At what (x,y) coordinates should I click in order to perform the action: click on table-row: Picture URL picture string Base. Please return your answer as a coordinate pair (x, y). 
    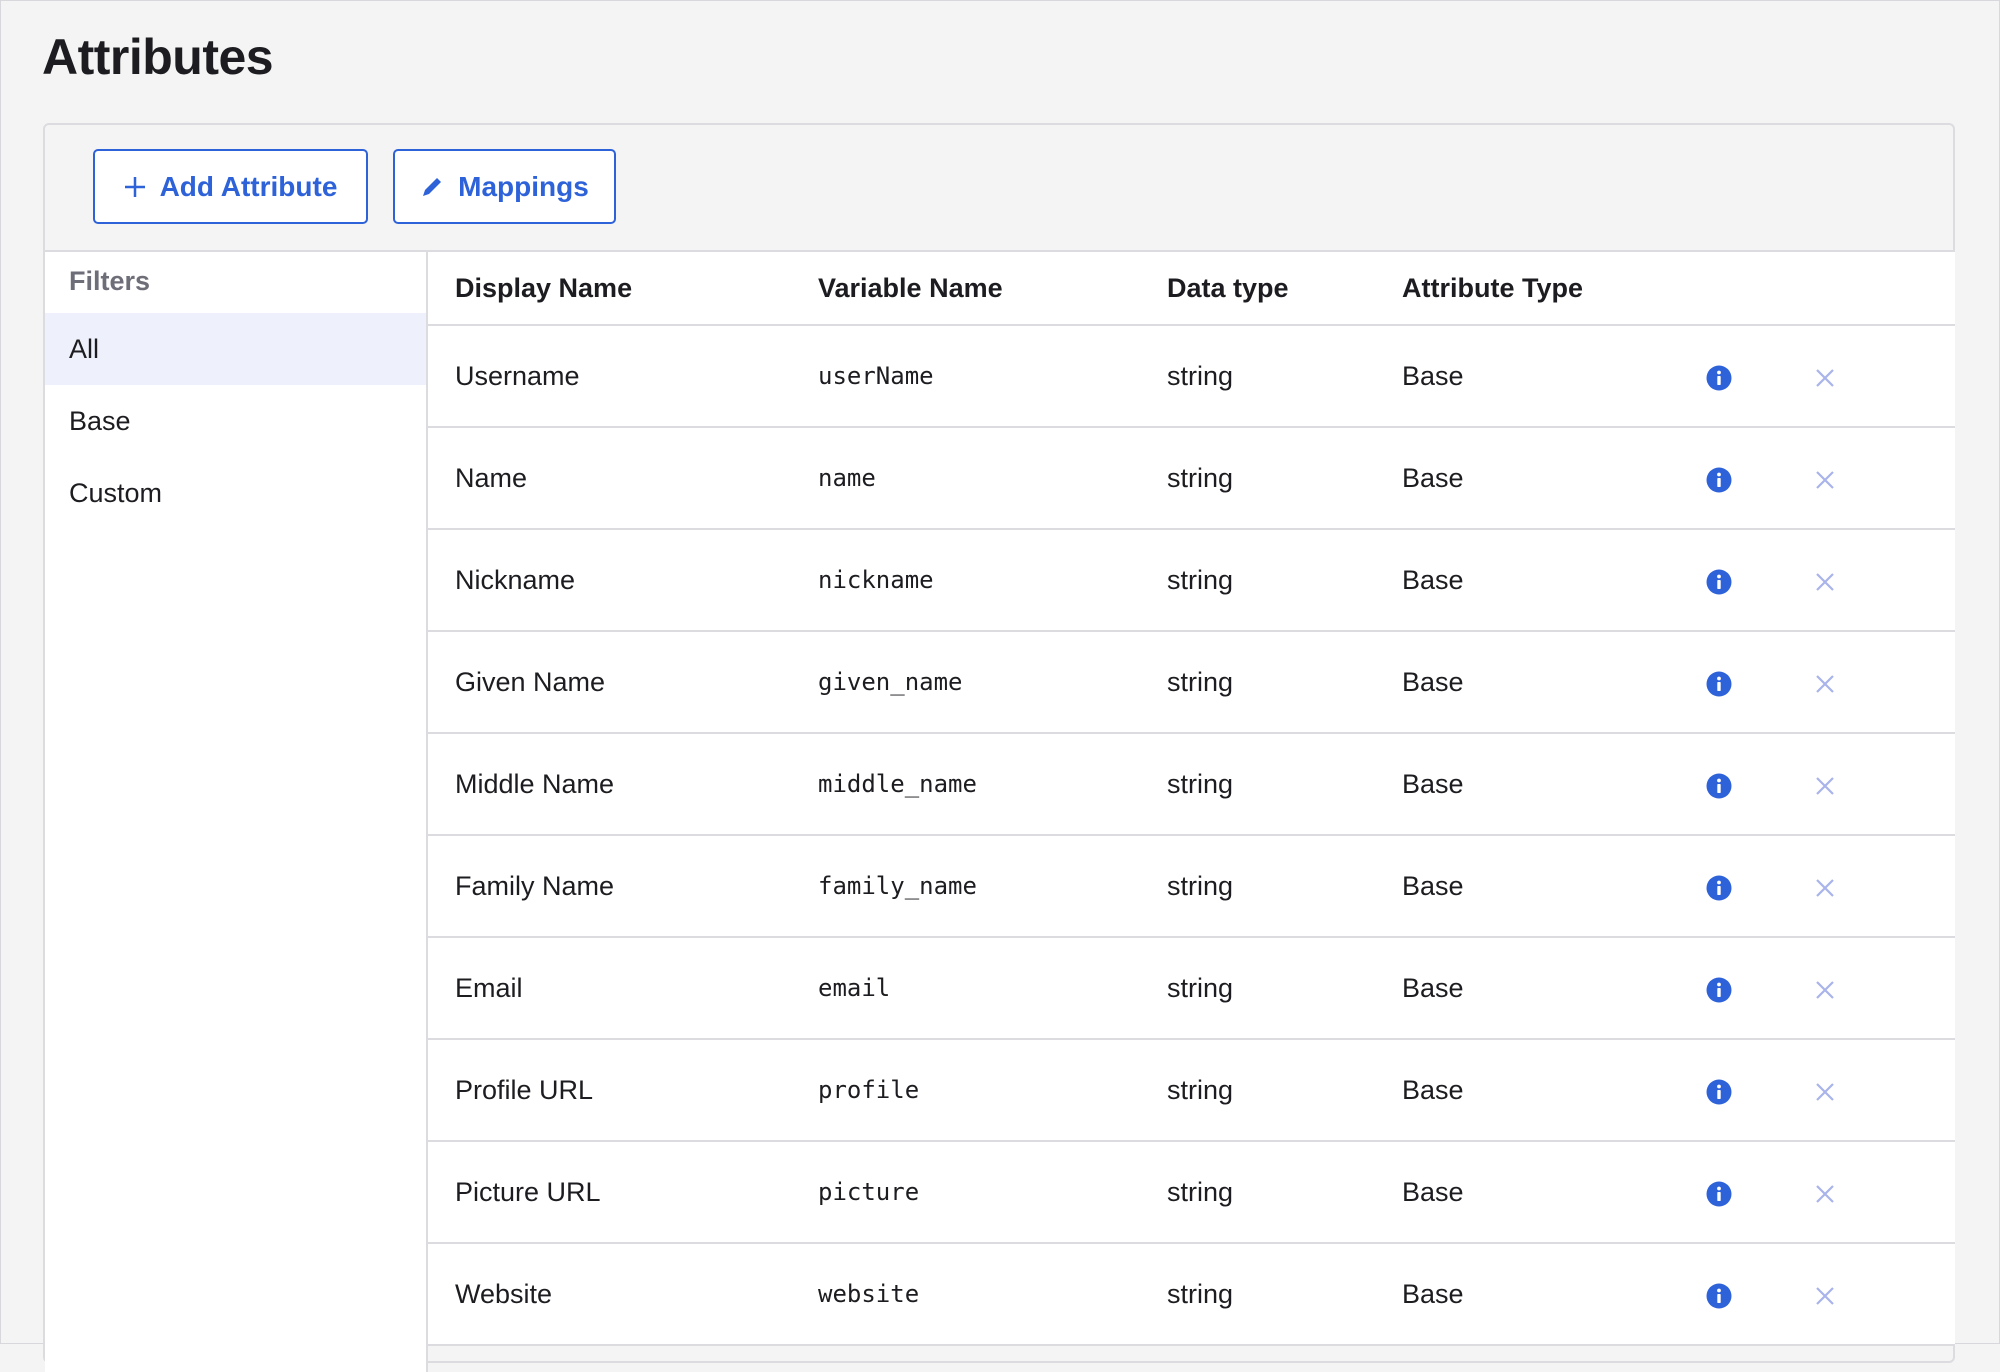
    Looking at the image, I should click on (1191, 1193).